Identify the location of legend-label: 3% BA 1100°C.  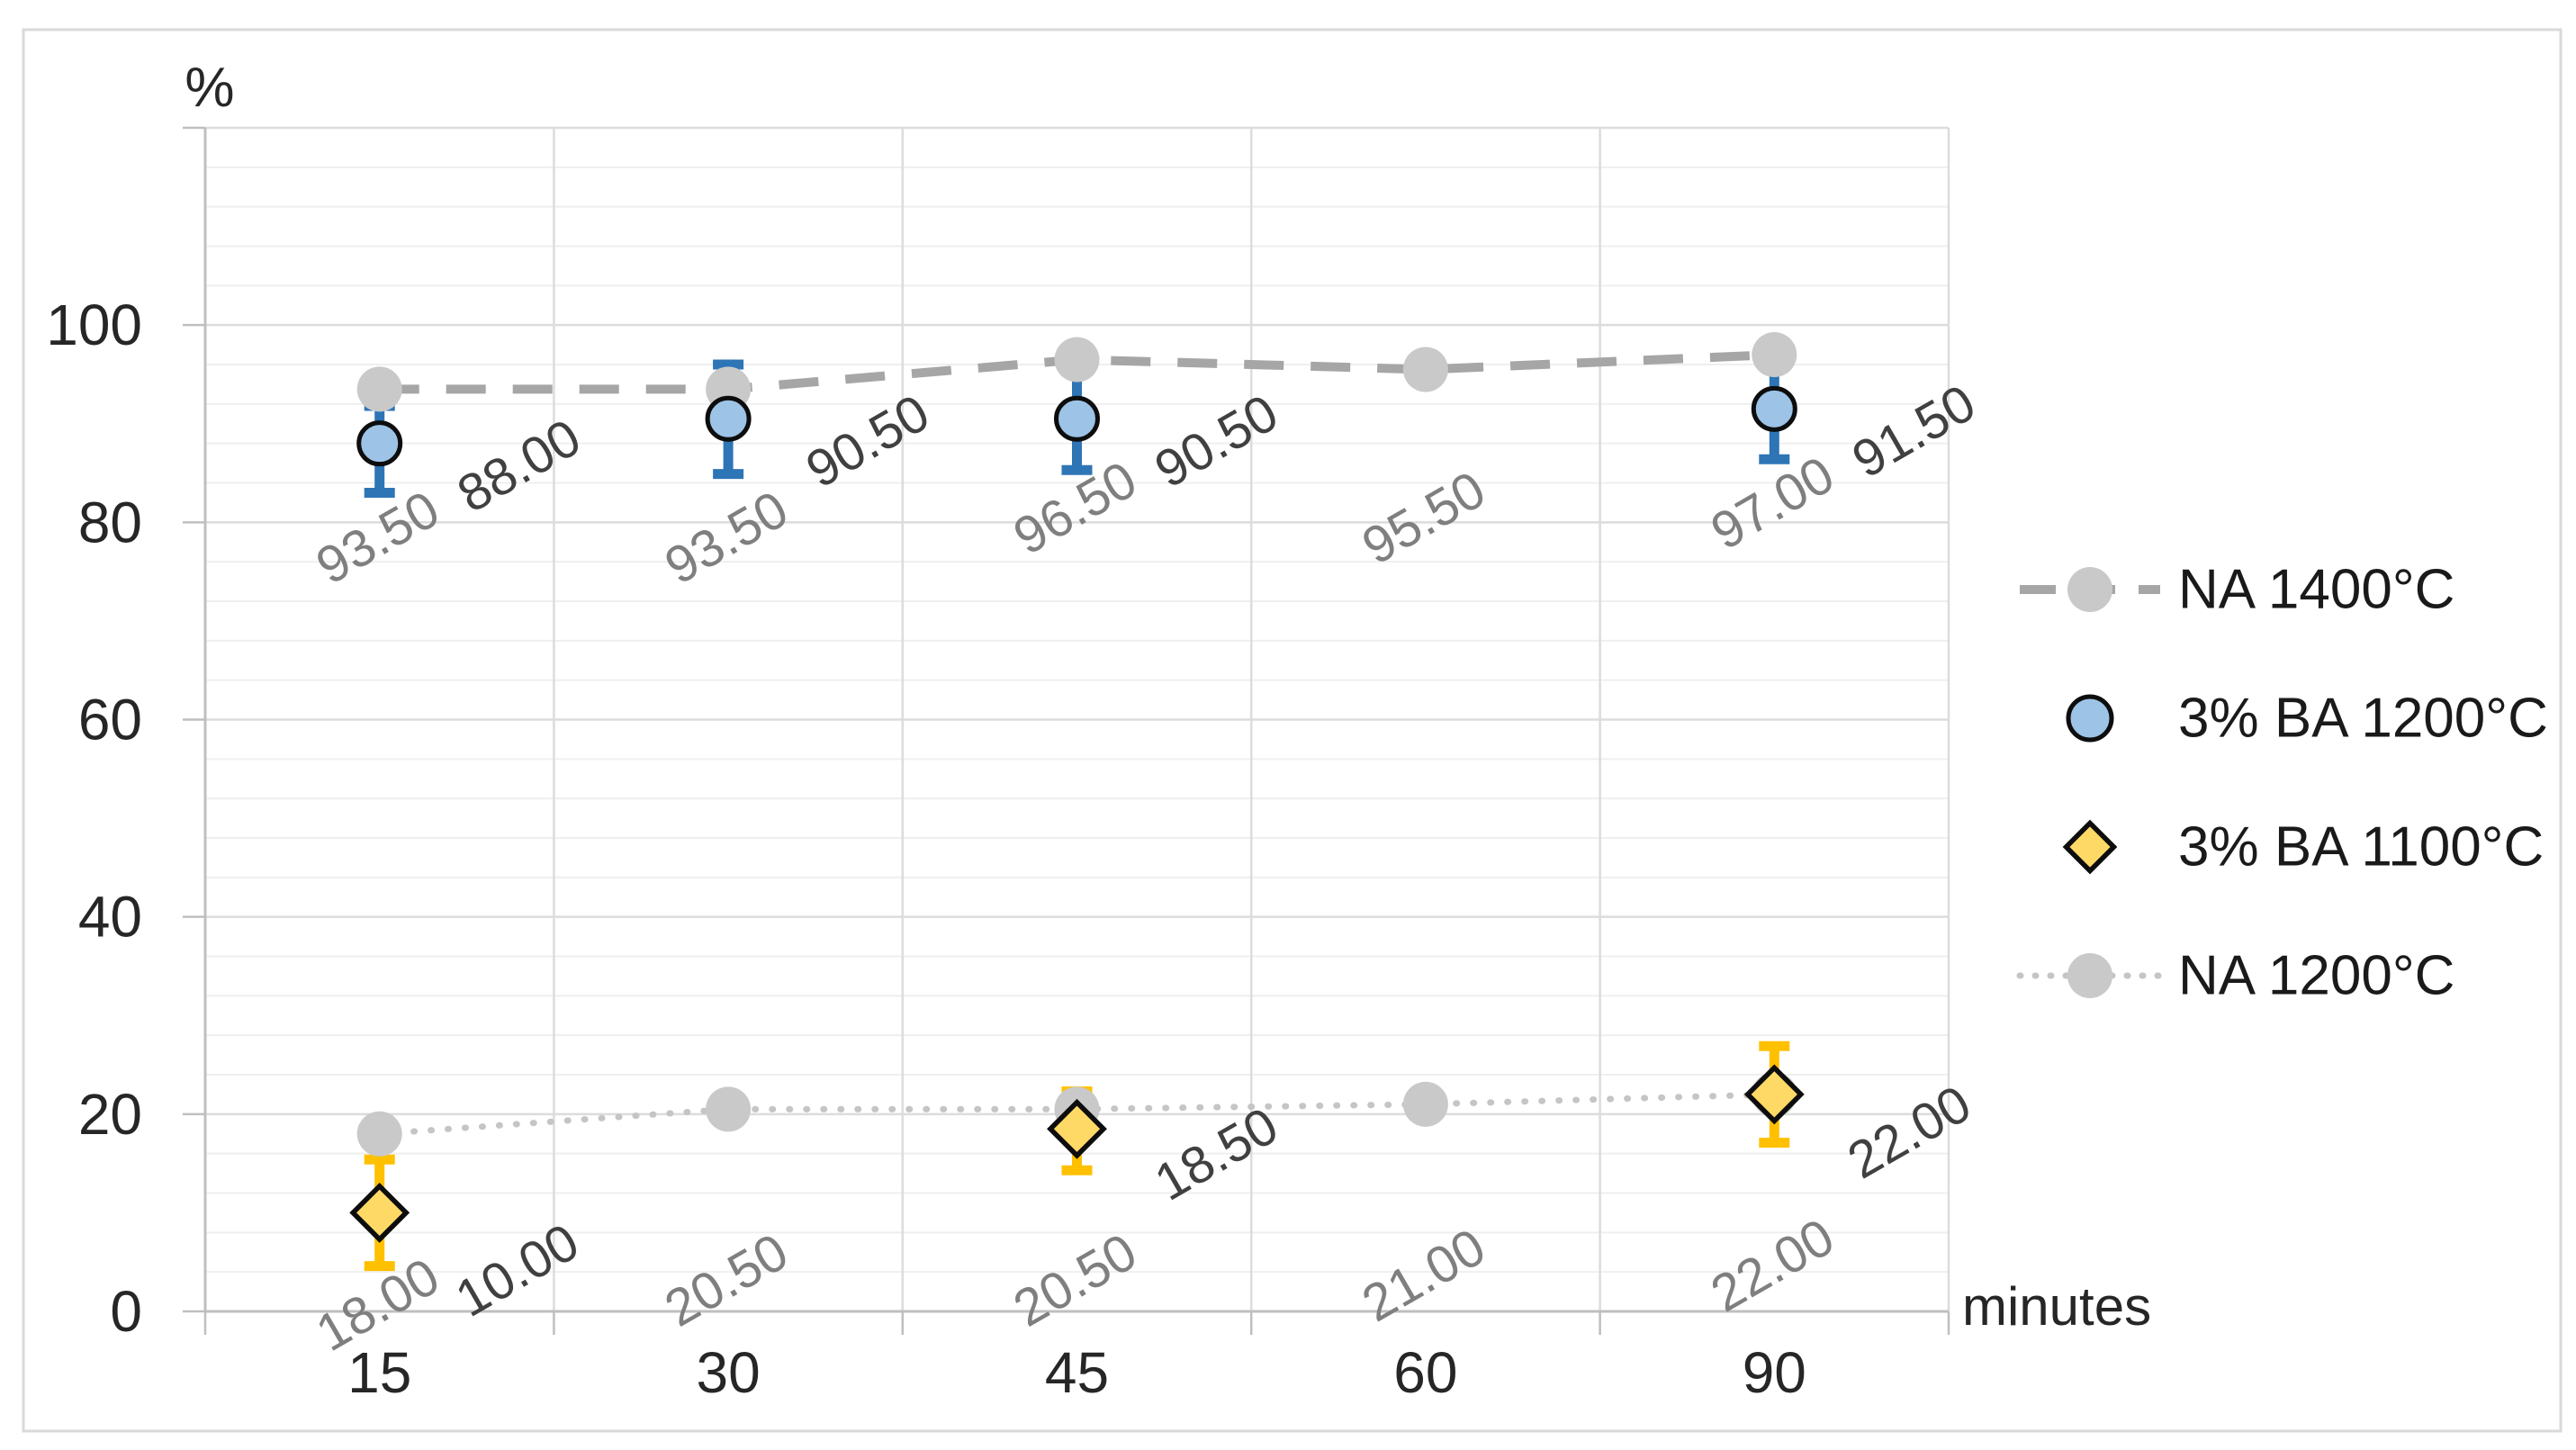
(2361, 847).